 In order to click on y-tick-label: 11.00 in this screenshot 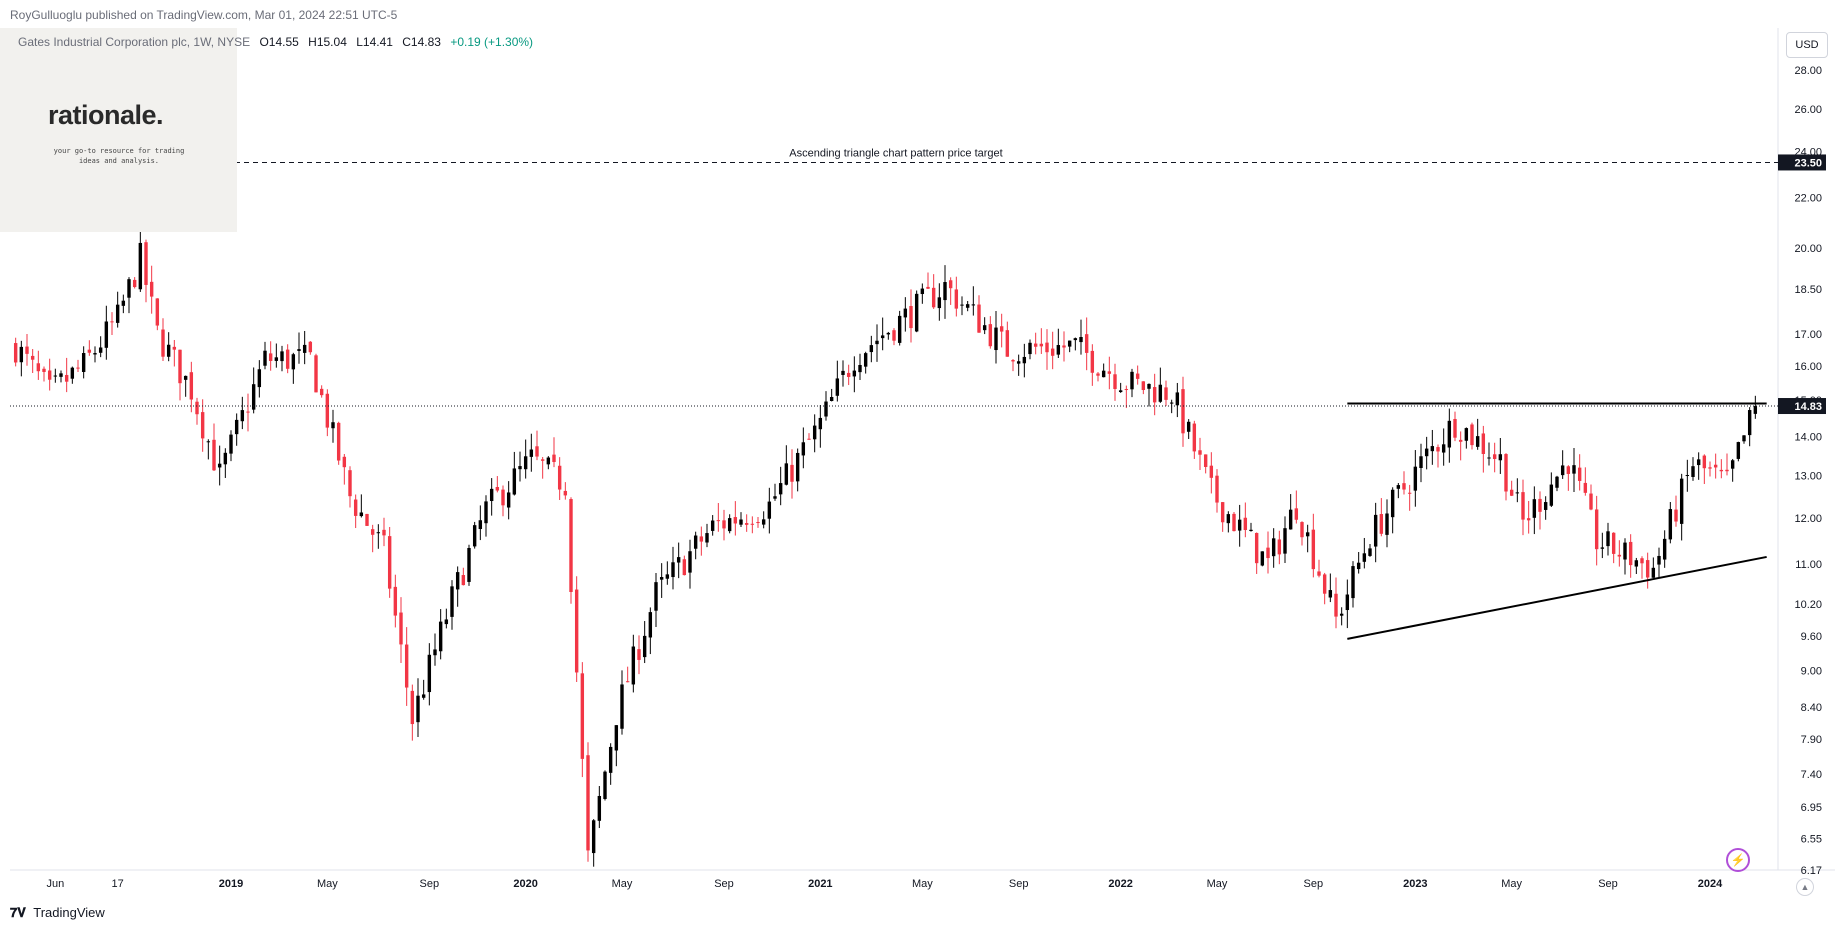, I will do `click(1808, 565)`.